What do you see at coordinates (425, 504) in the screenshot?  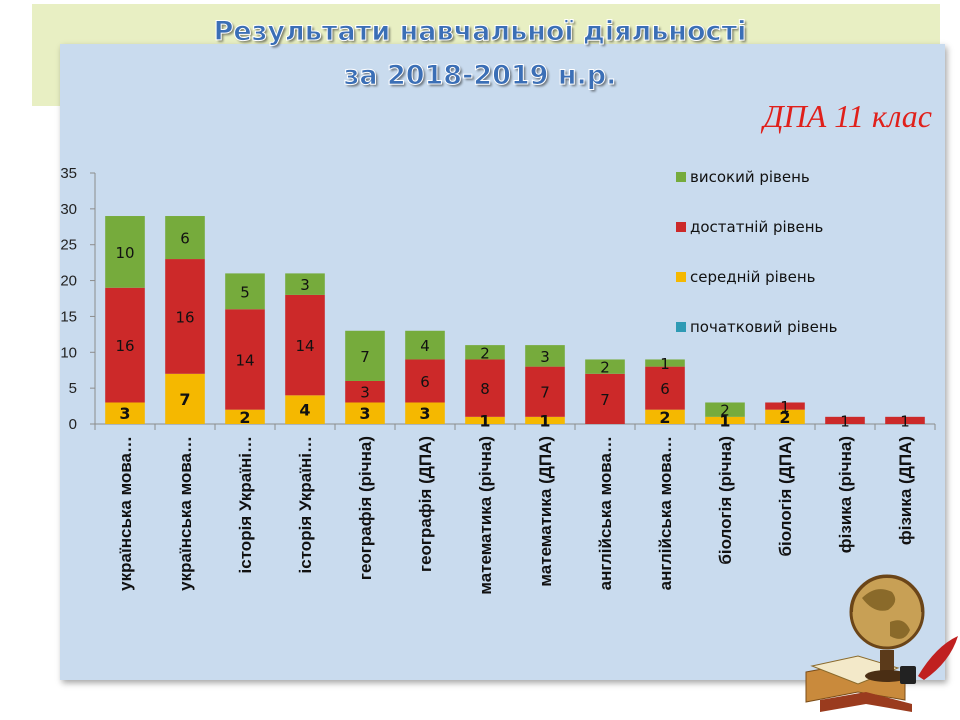 I see `x-tick-label: географія (ДПА)` at bounding box center [425, 504].